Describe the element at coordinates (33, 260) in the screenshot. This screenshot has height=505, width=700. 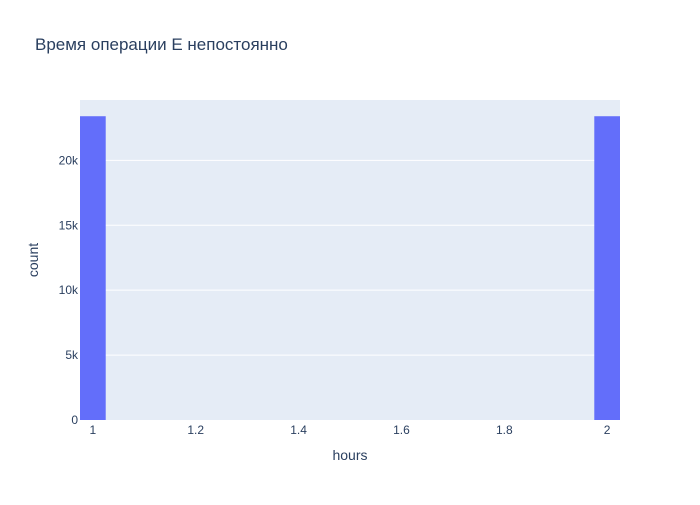
I see `y-axis-label: count` at that location.